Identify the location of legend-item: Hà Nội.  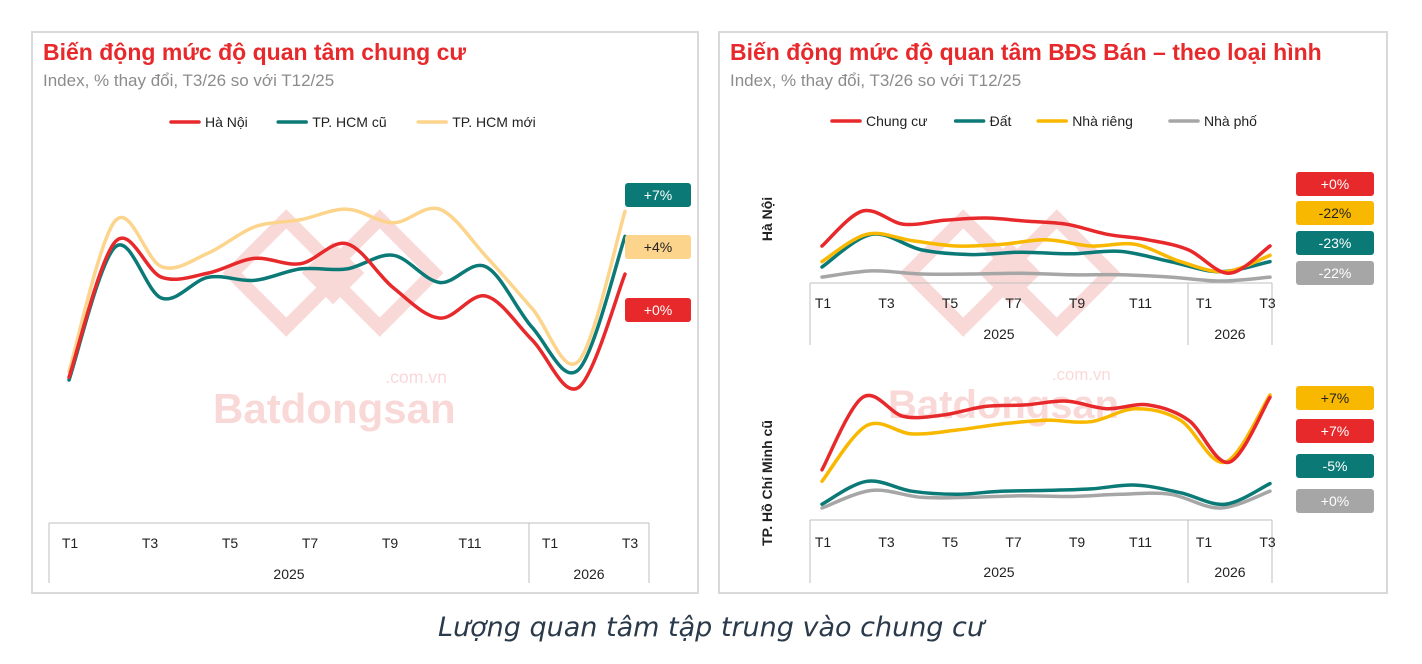
(208, 122).